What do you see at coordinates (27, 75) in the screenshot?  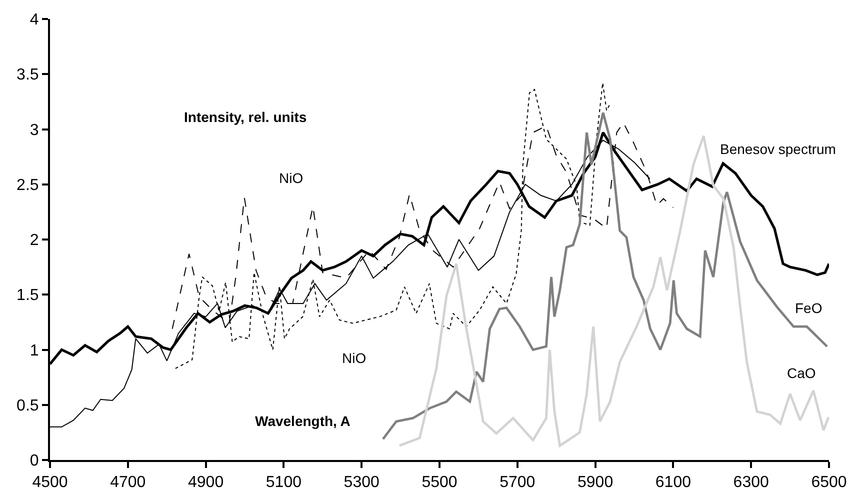 I see `y-tick-label: 3.5` at bounding box center [27, 75].